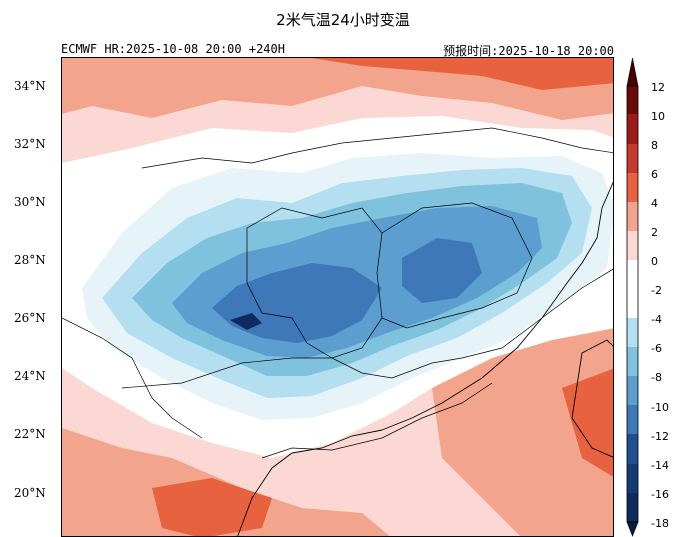  Describe the element at coordinates (632, 390) in the screenshot. I see `colorbar-seg-m8` at that location.